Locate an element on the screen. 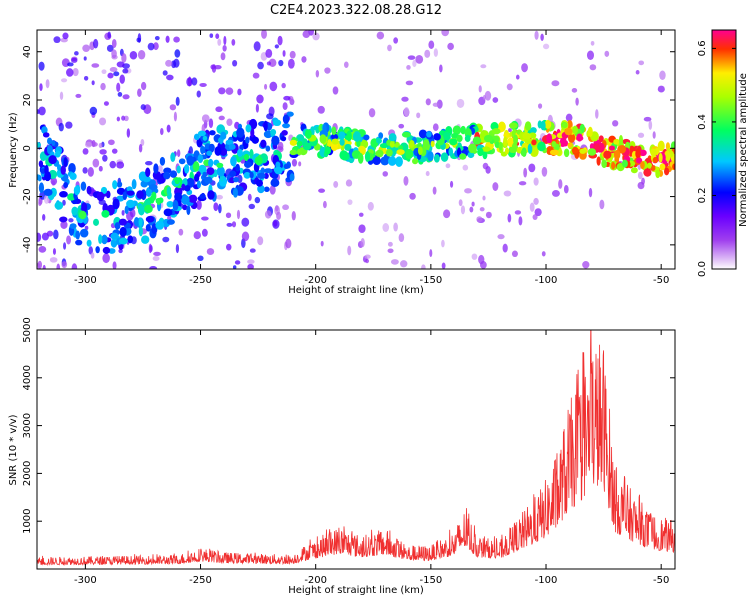  x-tick-label: -50 is located at coordinates (661, 280).